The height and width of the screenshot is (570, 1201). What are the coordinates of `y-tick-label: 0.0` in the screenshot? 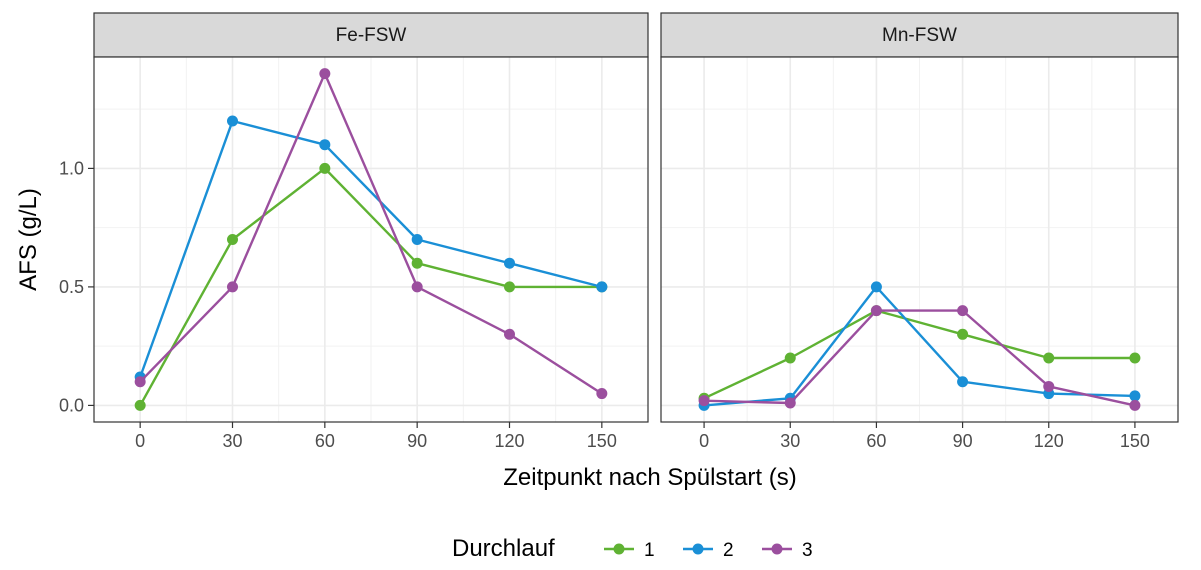 It's located at (71, 405).